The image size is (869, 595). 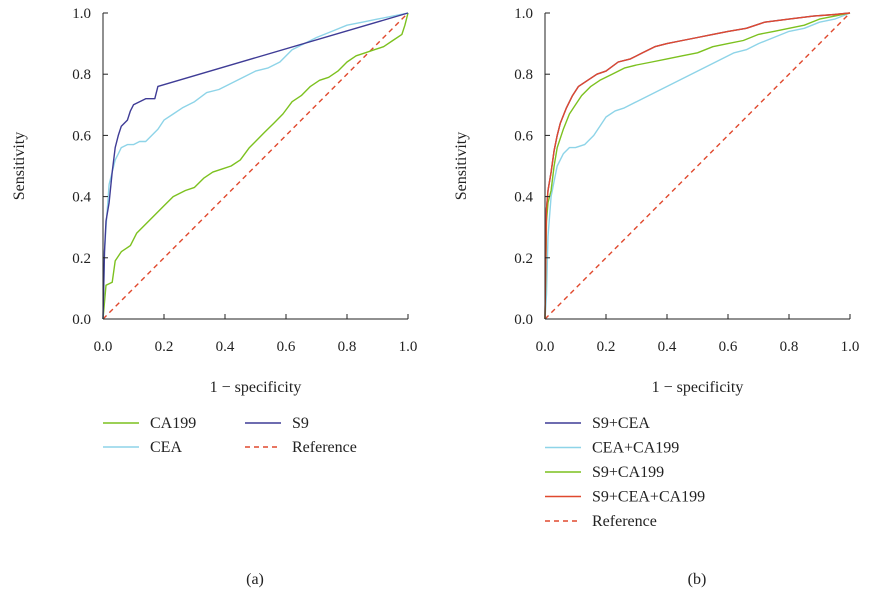 What do you see at coordinates (166, 447) in the screenshot?
I see `legend-label: CEA` at bounding box center [166, 447].